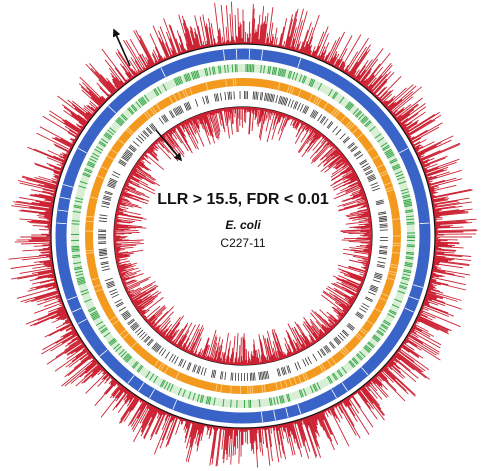 The width and height of the screenshot is (487, 471). What do you see at coordinates (243, 199) in the screenshot?
I see `plot-title: LLR > 15.5, FDR < 0.01` at bounding box center [243, 199].